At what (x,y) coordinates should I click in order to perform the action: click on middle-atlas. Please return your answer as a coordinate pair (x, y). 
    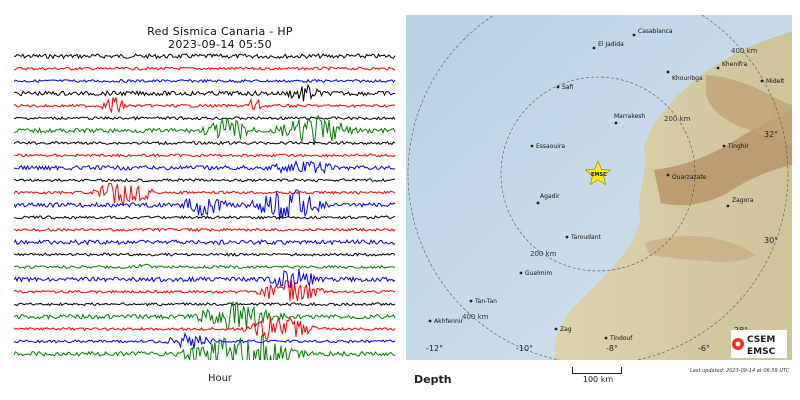
    Looking at the image, I should click on (749, 110).